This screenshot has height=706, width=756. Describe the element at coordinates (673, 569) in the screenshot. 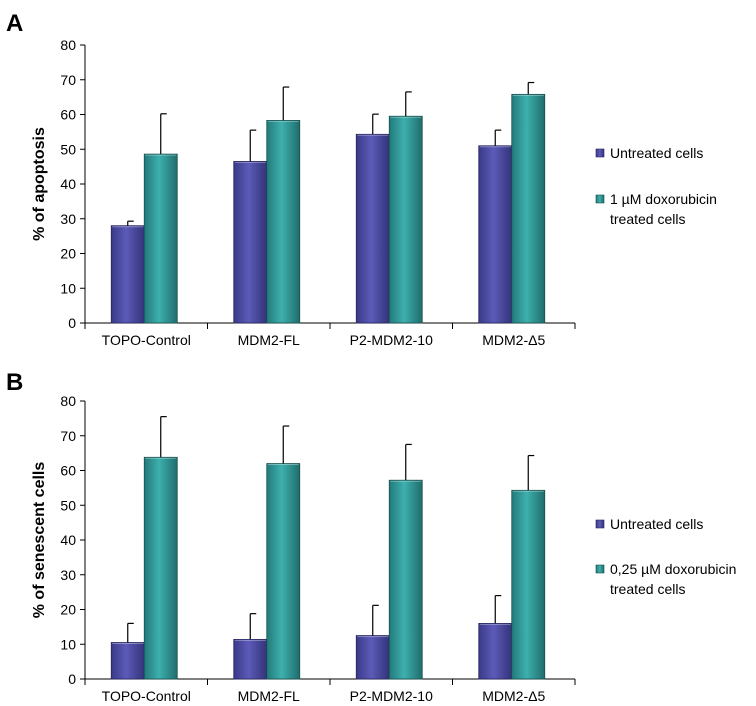

I see `legend-label-treated: 0,25 µM doxorubicin` at that location.